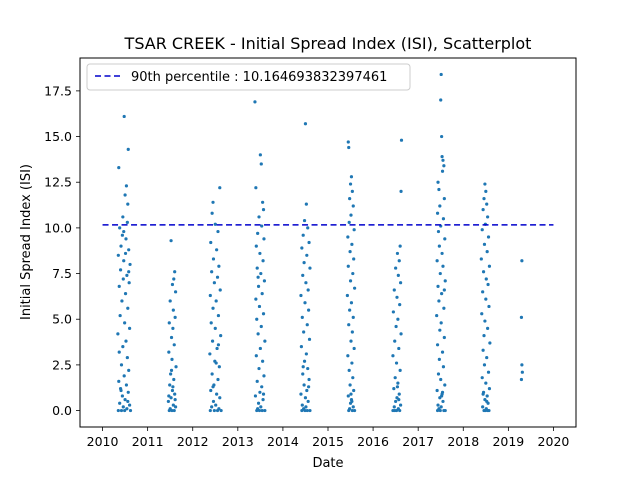  What do you see at coordinates (248, 77) in the screenshot?
I see `legend: 90th percentile : 10.164693832397461` at bounding box center [248, 77].